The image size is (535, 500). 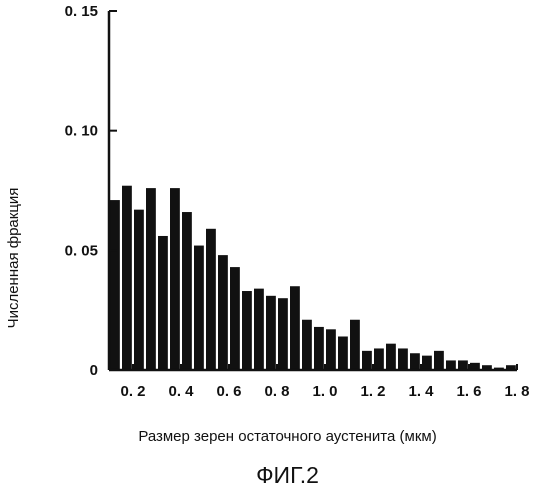 What do you see at coordinates (13, 258) in the screenshot?
I see `y-axis-label: Численная фракция` at bounding box center [13, 258].